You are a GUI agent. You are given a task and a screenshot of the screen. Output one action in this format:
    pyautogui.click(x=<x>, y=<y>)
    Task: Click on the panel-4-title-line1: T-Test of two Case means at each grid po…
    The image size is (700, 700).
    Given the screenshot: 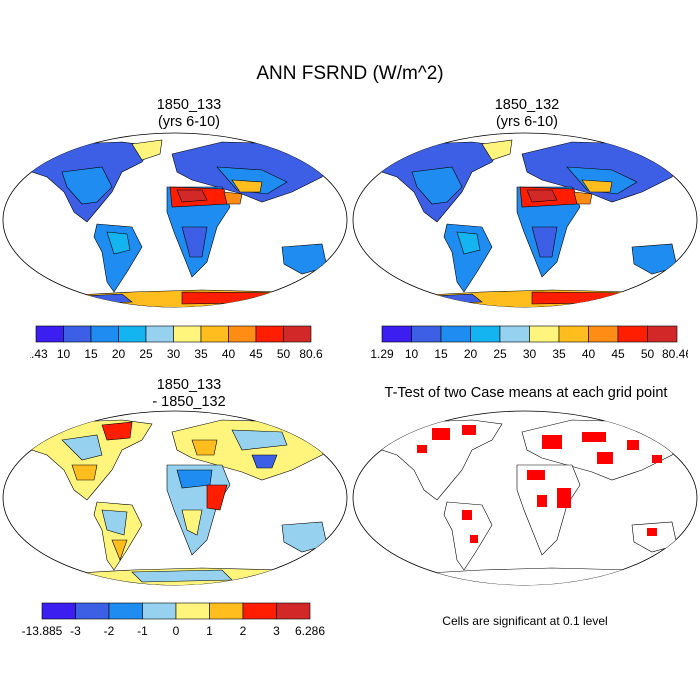 What is the action you would take?
    pyautogui.click(x=526, y=393)
    